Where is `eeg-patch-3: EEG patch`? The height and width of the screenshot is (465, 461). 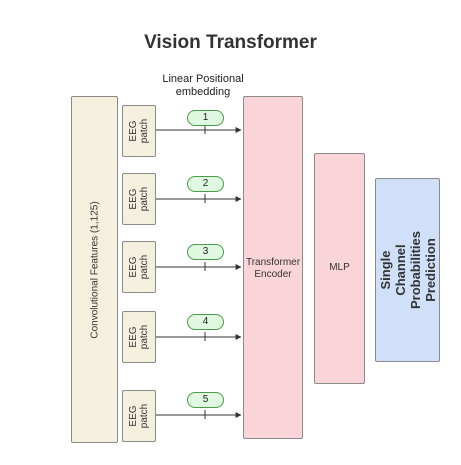
eeg-patch-3: EEG patch is located at coordinates (139, 267).